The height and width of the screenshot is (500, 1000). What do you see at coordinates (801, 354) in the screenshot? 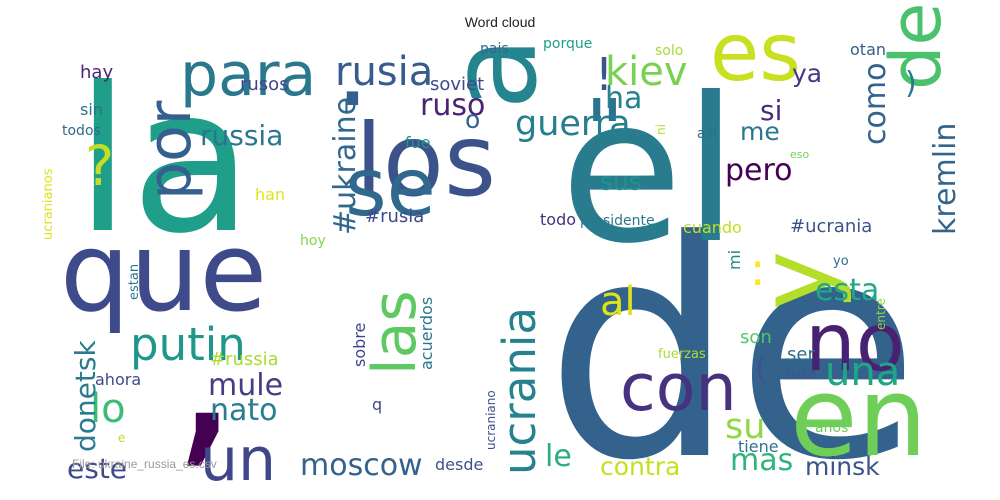
I see `word-ser: ser` at bounding box center [801, 354].